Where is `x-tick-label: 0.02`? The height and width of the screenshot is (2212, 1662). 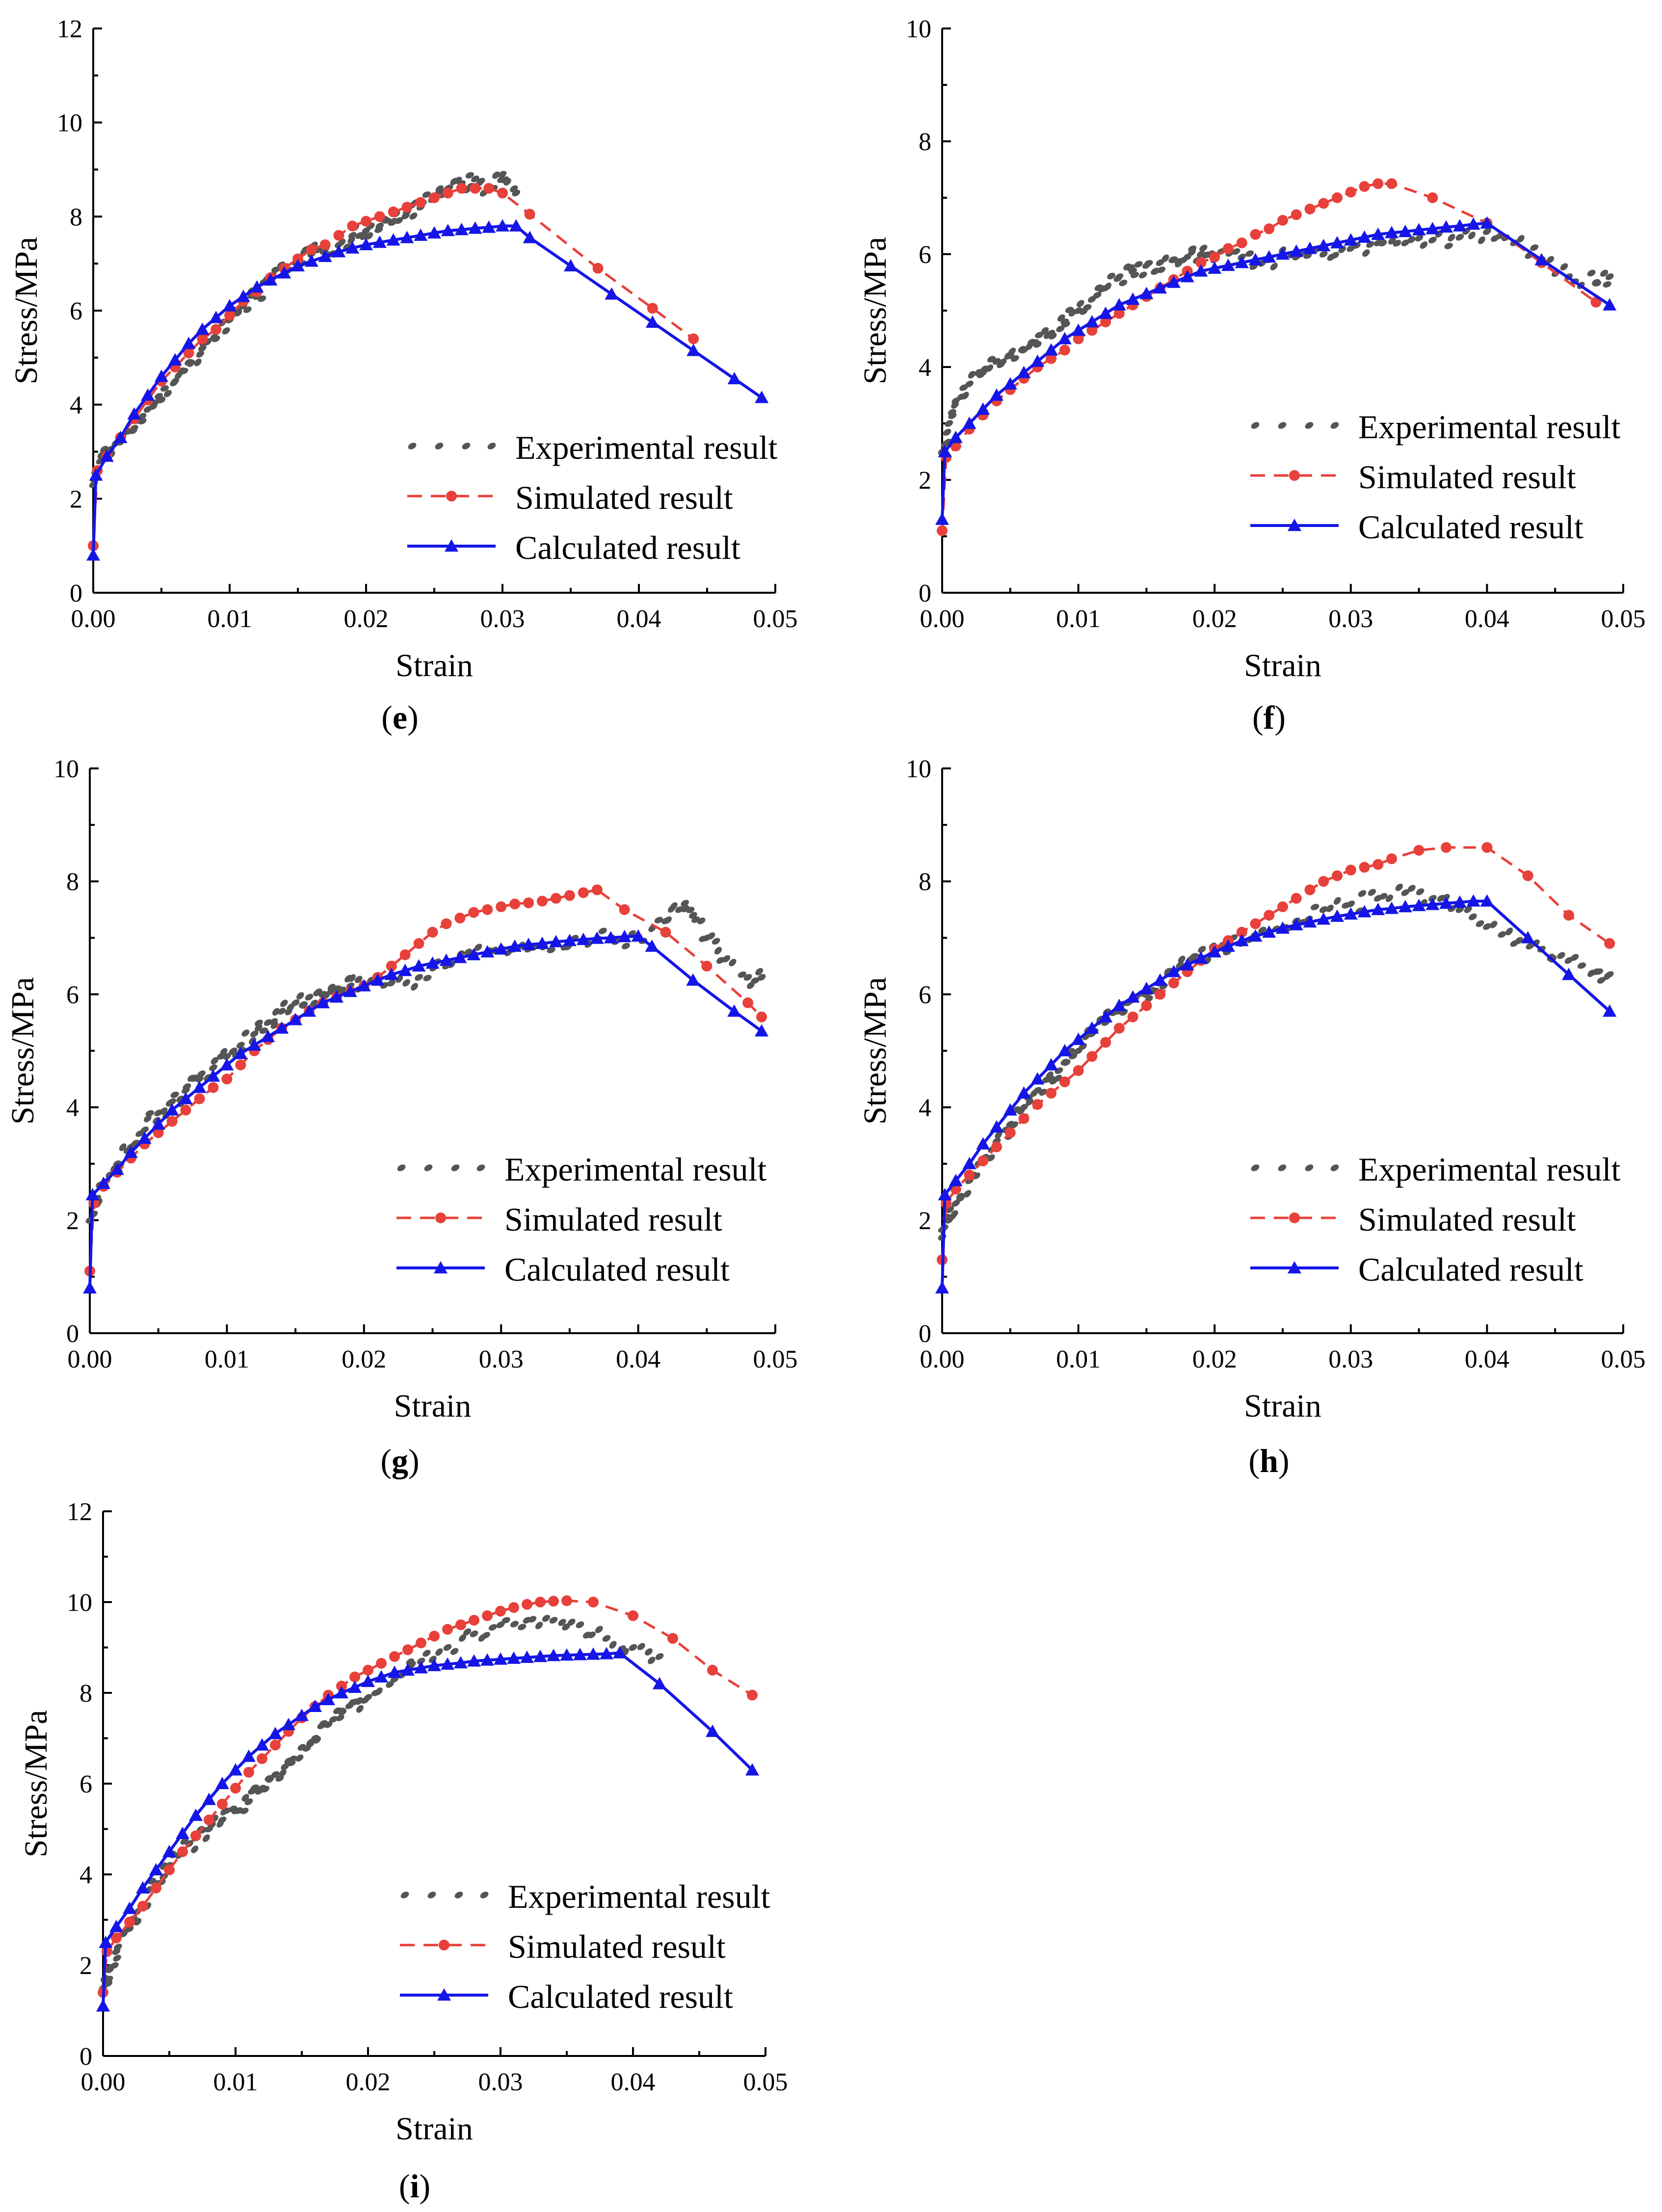 x-tick-label: 0.02 is located at coordinates (1215, 1359).